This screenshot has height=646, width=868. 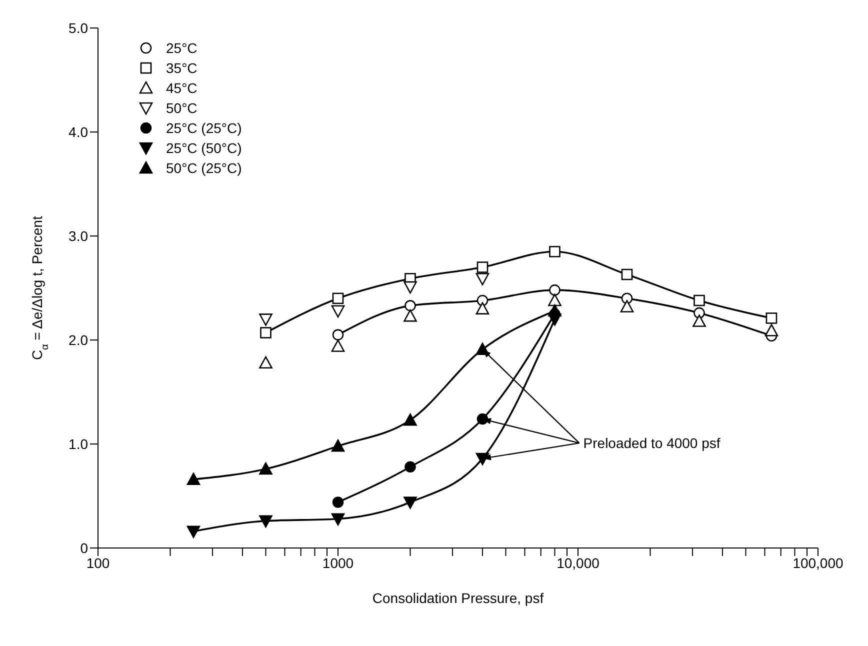 What do you see at coordinates (578, 562) in the screenshot?
I see `x-tick-label: 10,000` at bounding box center [578, 562].